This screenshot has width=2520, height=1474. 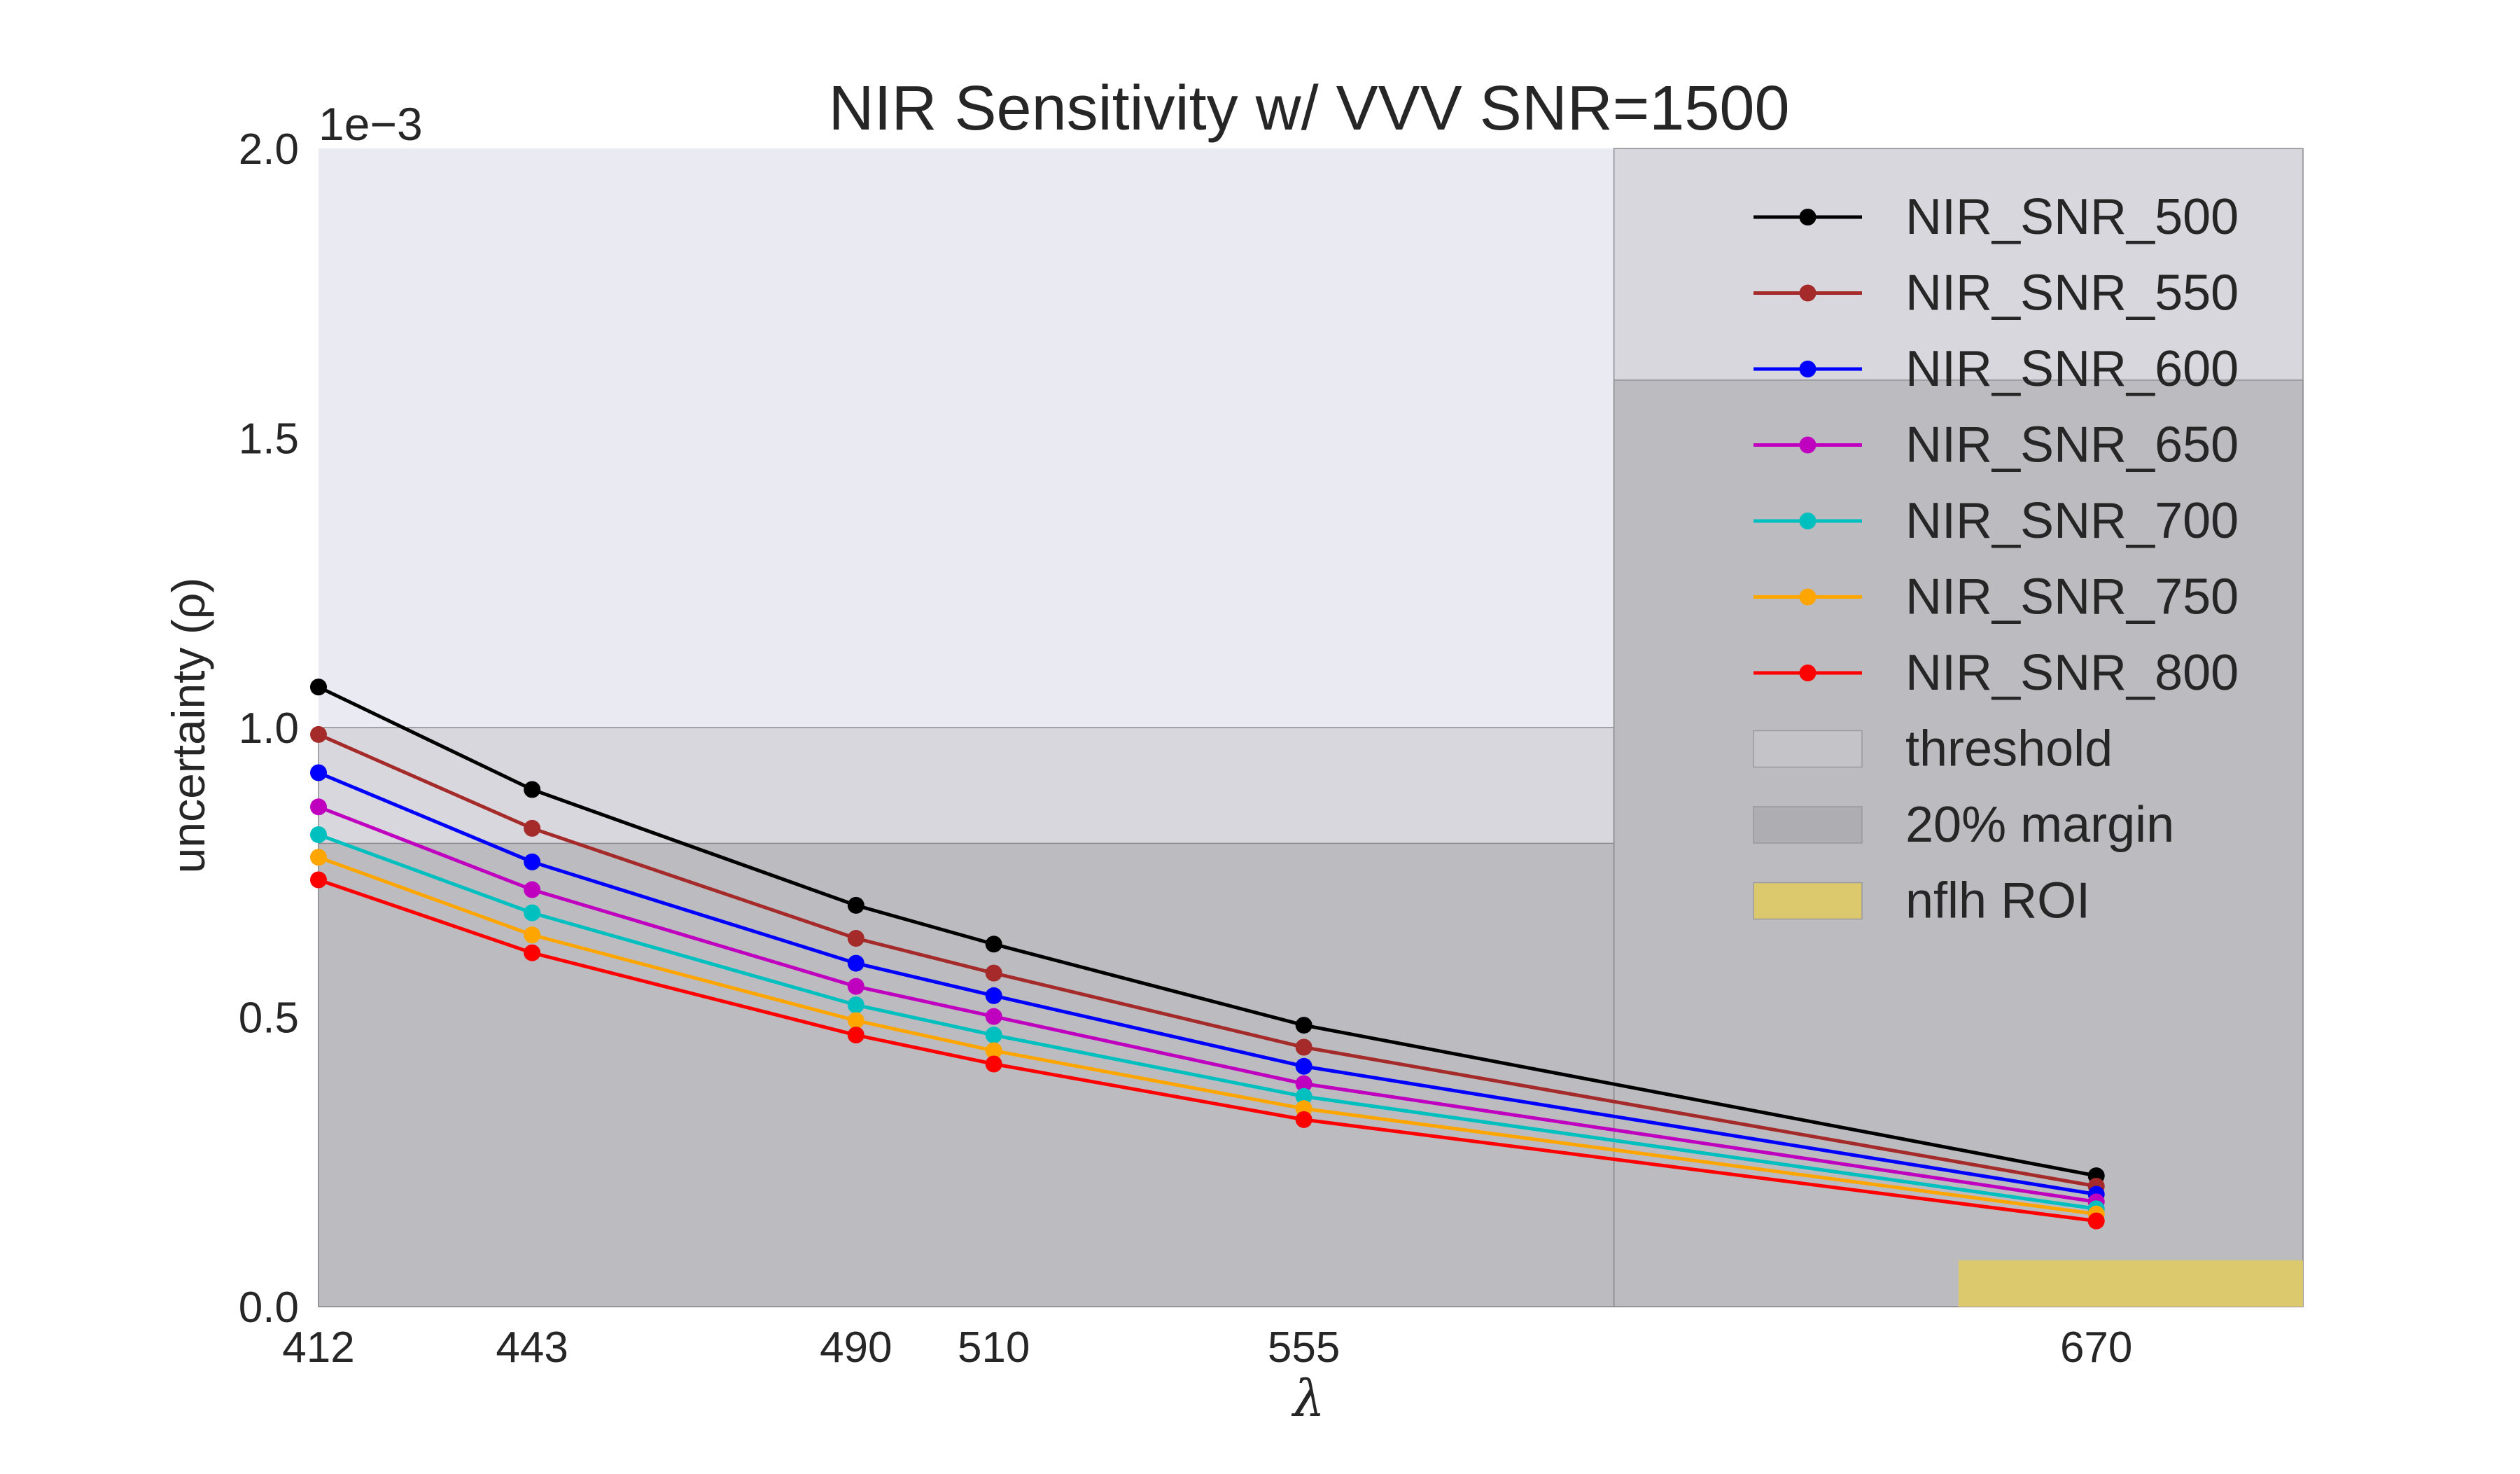 What do you see at coordinates (1308, 1399) in the screenshot?
I see `x-axis-label: λ` at bounding box center [1308, 1399].